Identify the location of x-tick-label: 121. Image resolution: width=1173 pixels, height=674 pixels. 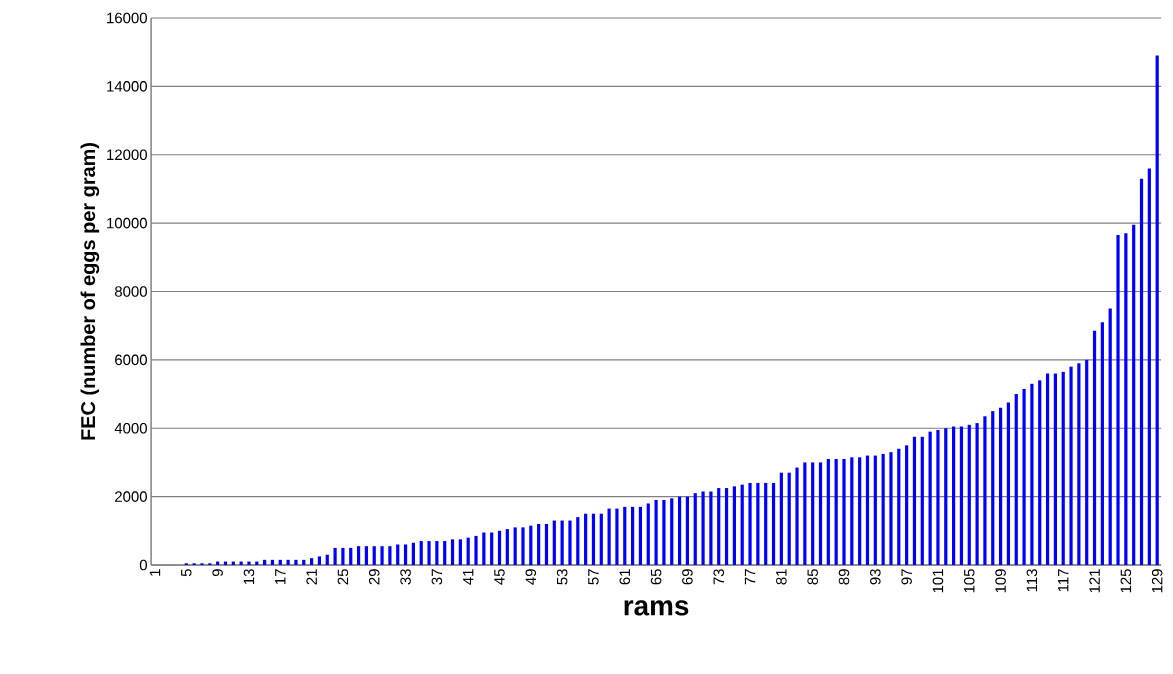
(1094, 581).